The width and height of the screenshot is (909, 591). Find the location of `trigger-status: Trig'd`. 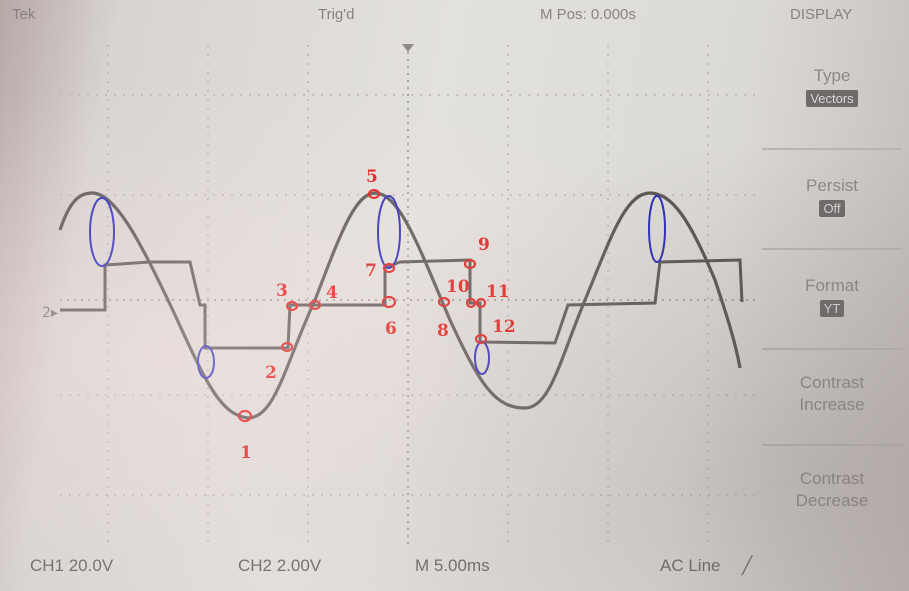

trigger-status: Trig'd is located at coordinates (336, 14).